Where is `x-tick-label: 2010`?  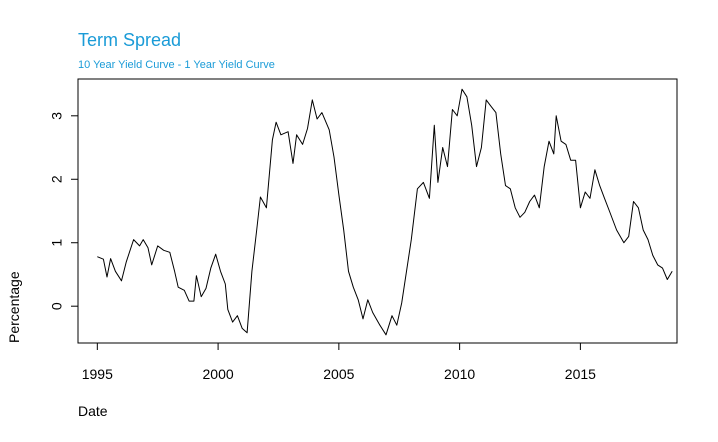
x-tick-label: 2010 is located at coordinates (459, 374).